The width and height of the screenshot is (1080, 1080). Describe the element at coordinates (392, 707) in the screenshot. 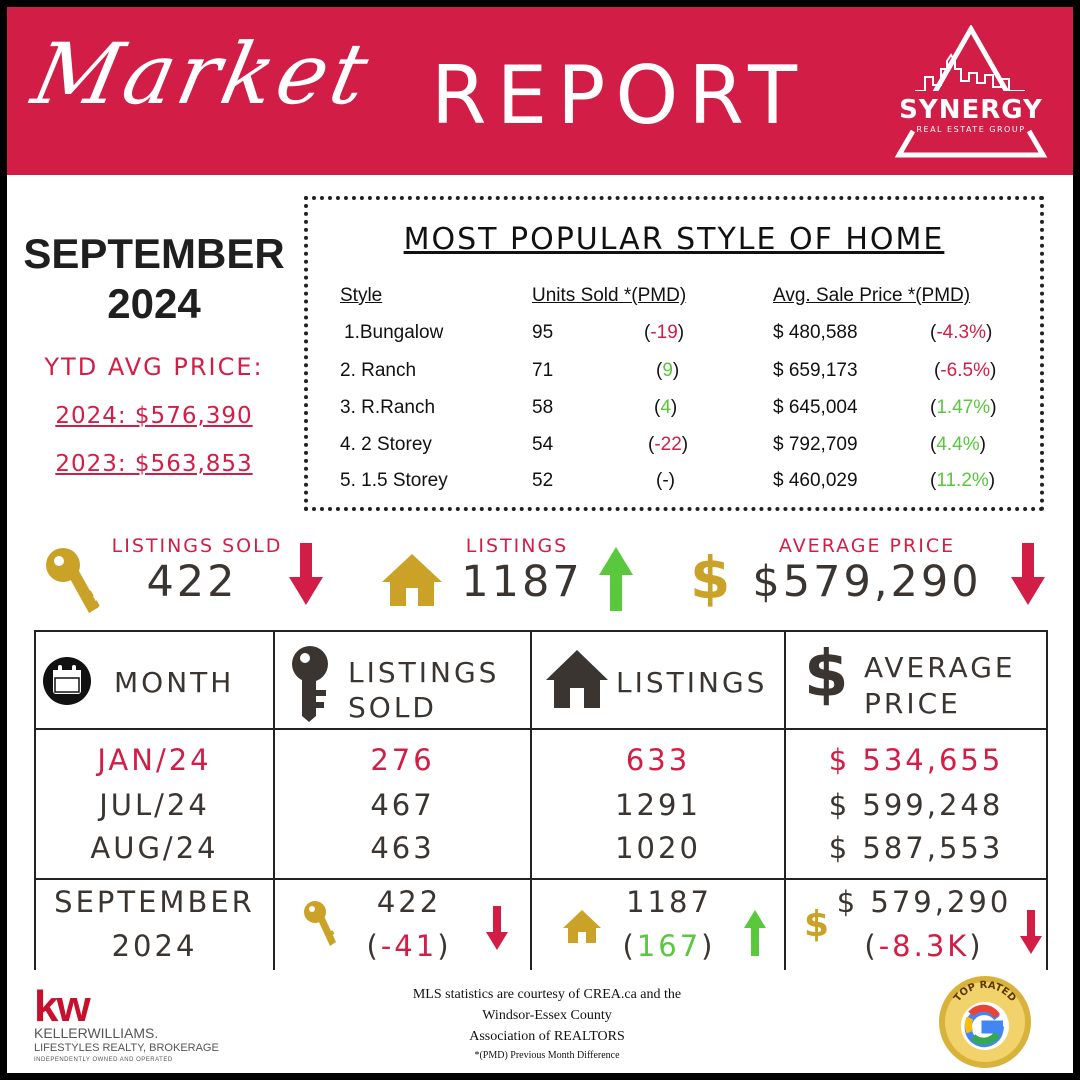

I see `col-sold-header-2: SOLD` at that location.